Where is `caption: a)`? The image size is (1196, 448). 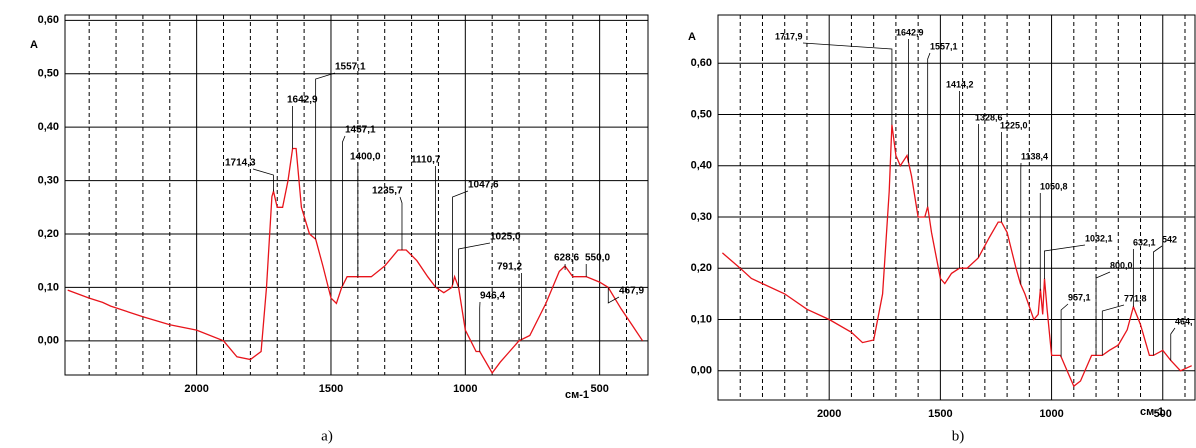 caption: a) is located at coordinates (327, 436).